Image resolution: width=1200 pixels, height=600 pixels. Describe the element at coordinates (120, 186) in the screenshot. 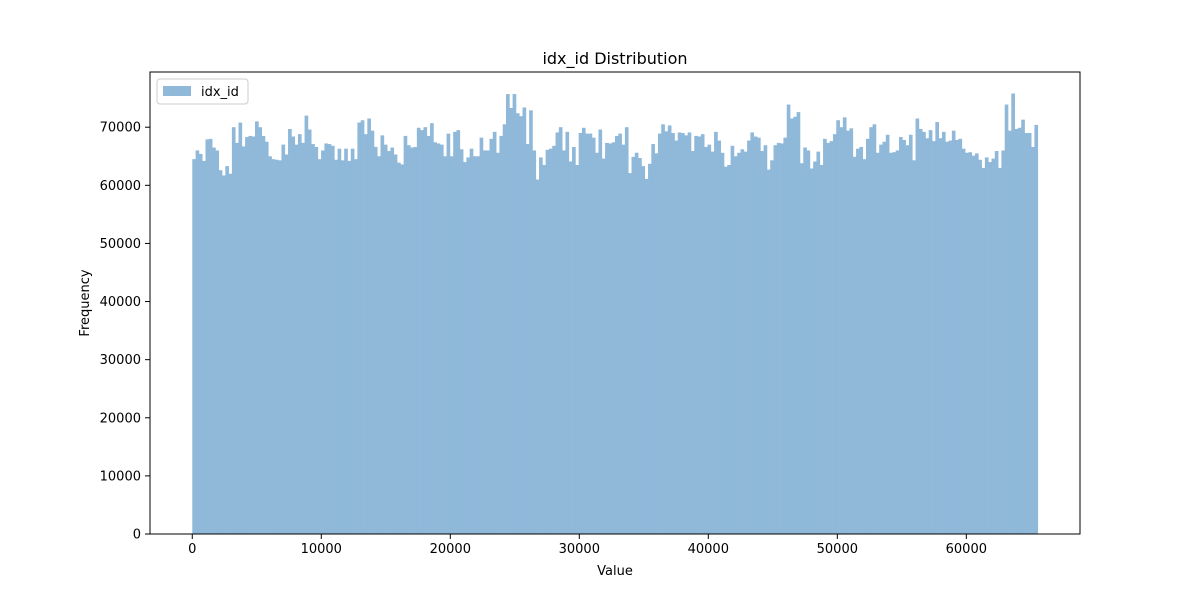

I see `y-tick-label: 60000` at that location.